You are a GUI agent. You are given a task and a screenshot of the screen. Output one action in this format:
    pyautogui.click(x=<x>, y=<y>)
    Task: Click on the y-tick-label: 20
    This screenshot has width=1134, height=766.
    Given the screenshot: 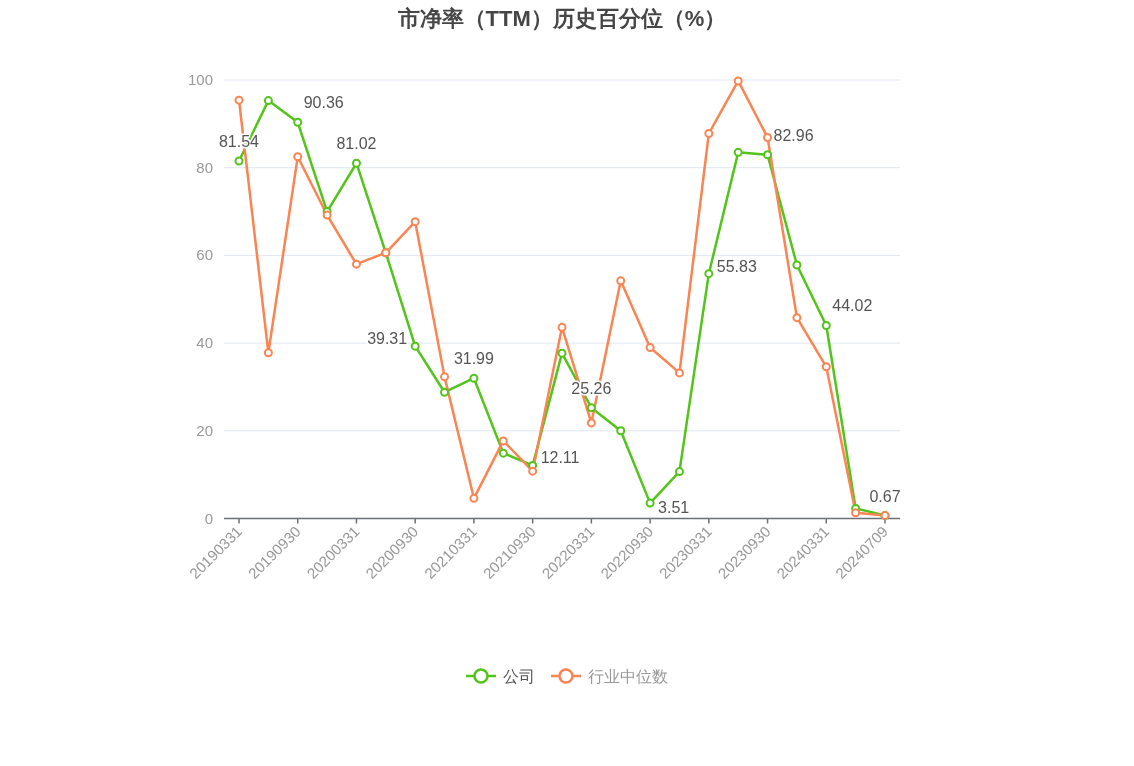 What is the action you would take?
    pyautogui.click(x=204, y=430)
    